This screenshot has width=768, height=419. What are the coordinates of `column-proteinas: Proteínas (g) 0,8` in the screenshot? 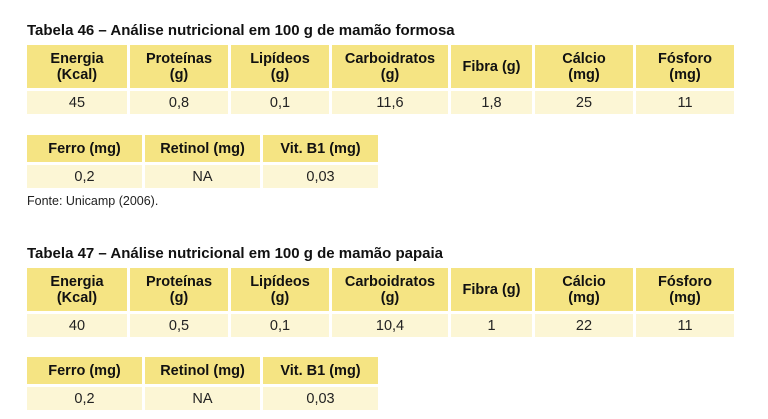 It's located at (179, 79).